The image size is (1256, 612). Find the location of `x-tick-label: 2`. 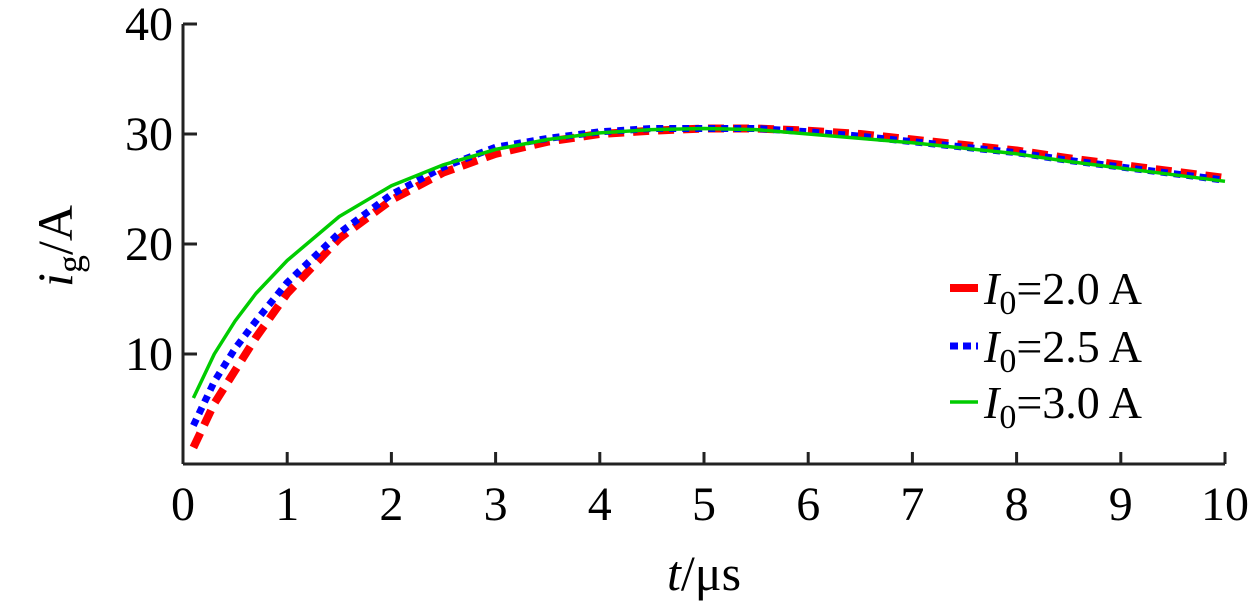

x-tick-label: 2 is located at coordinates (391, 504).